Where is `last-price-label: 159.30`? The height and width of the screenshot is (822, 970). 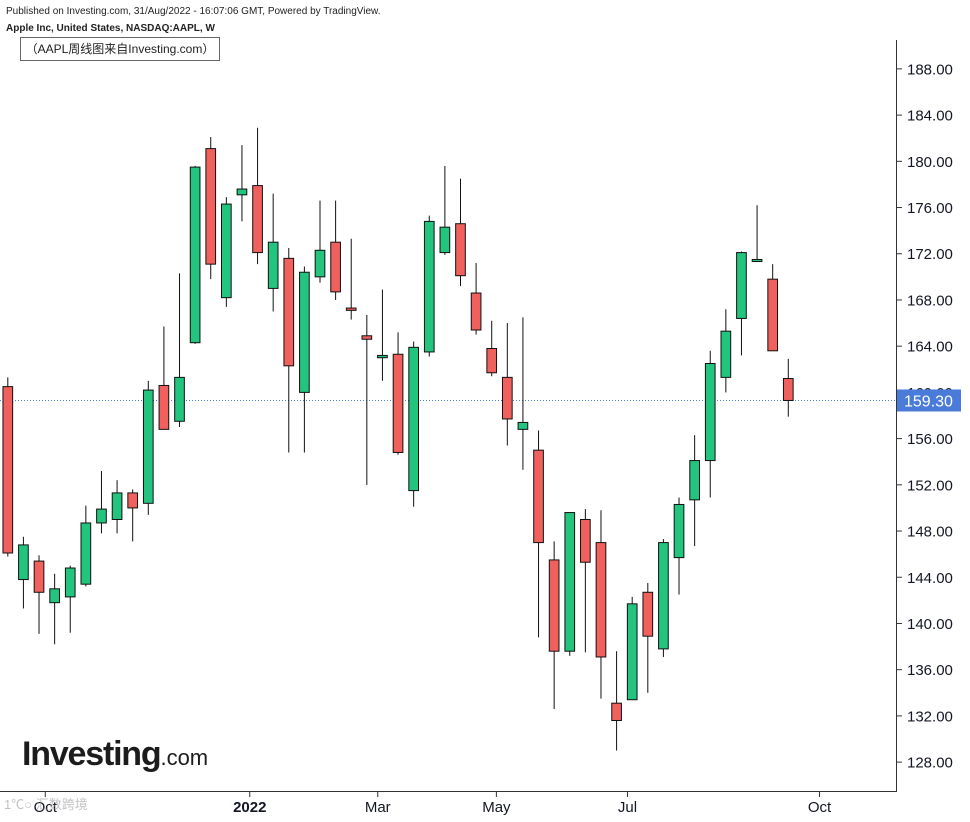
last-price-label: 159.30 is located at coordinates (928, 401).